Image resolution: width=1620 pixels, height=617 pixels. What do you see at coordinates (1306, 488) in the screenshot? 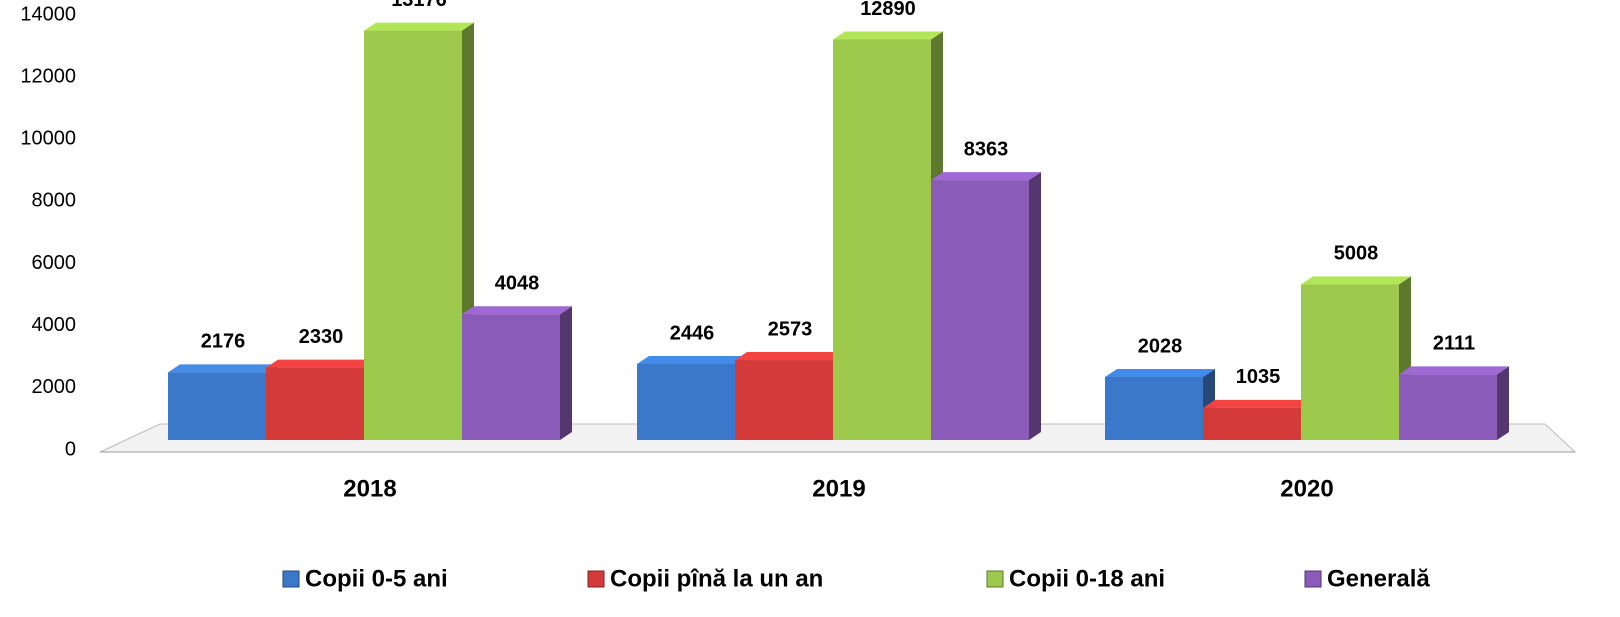
I see `x-tick-label: 2020` at bounding box center [1306, 488].